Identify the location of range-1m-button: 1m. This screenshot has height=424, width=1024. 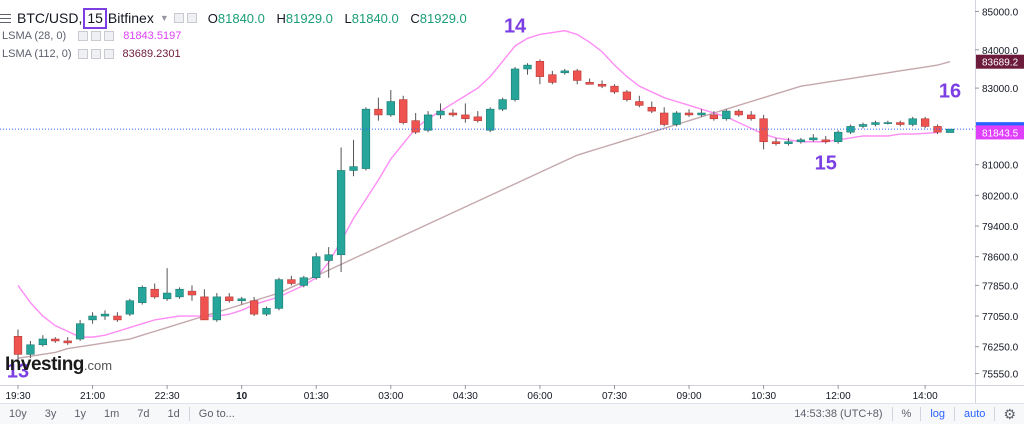
(112, 414).